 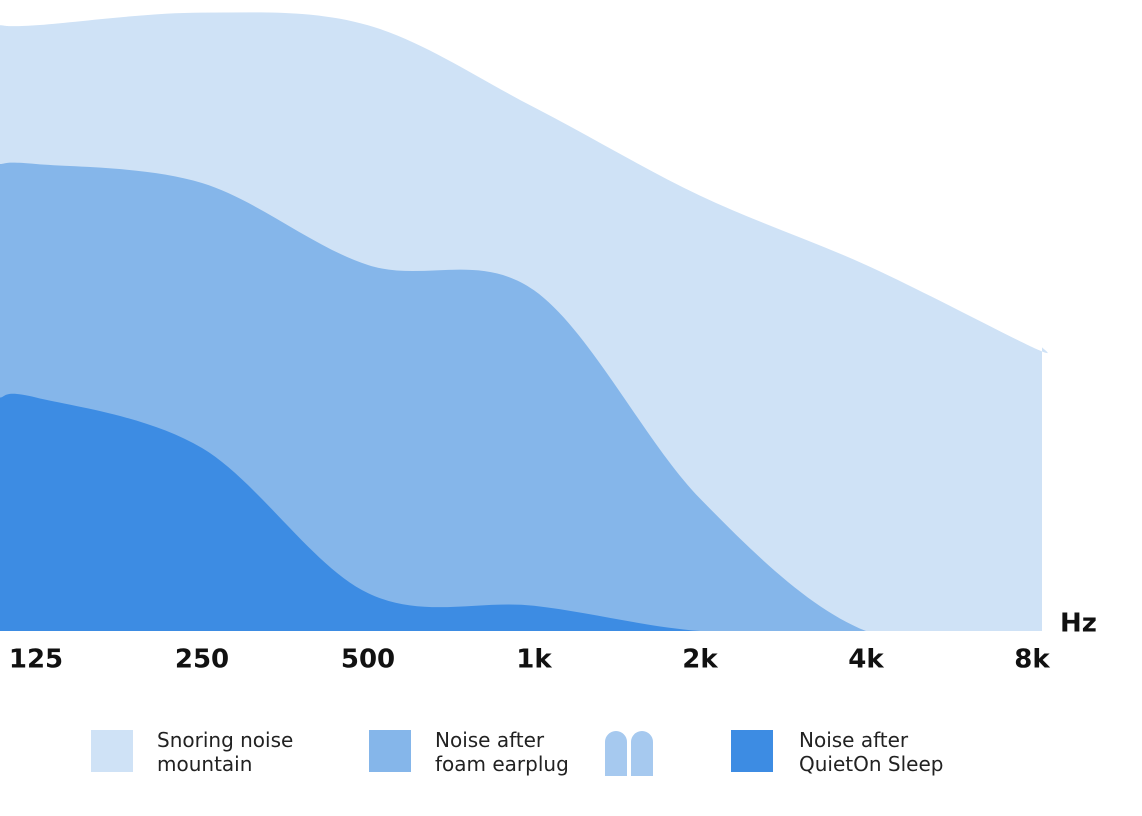 What do you see at coordinates (502, 752) in the screenshot?
I see `legend-label: Noise after foam earplug` at bounding box center [502, 752].